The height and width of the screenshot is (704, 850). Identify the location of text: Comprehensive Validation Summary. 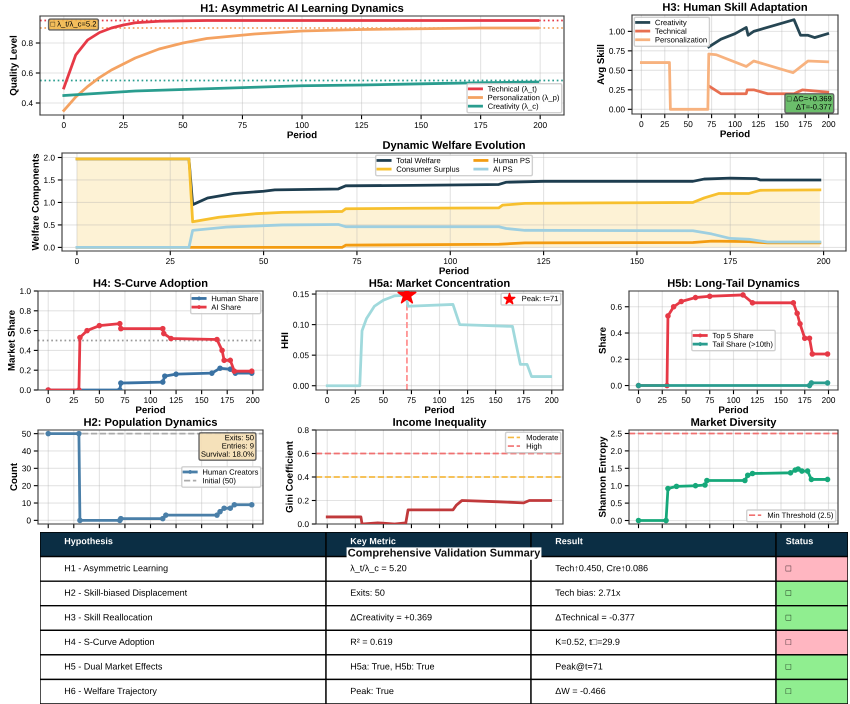
(444, 553).